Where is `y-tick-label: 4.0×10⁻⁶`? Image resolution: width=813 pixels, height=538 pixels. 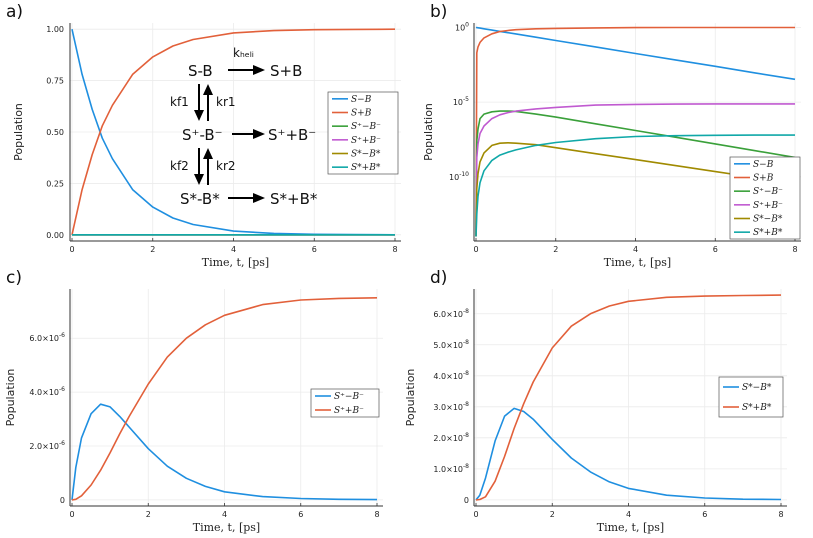 y-tick-label: 4.0×10⁻⁶ is located at coordinates (47, 391).